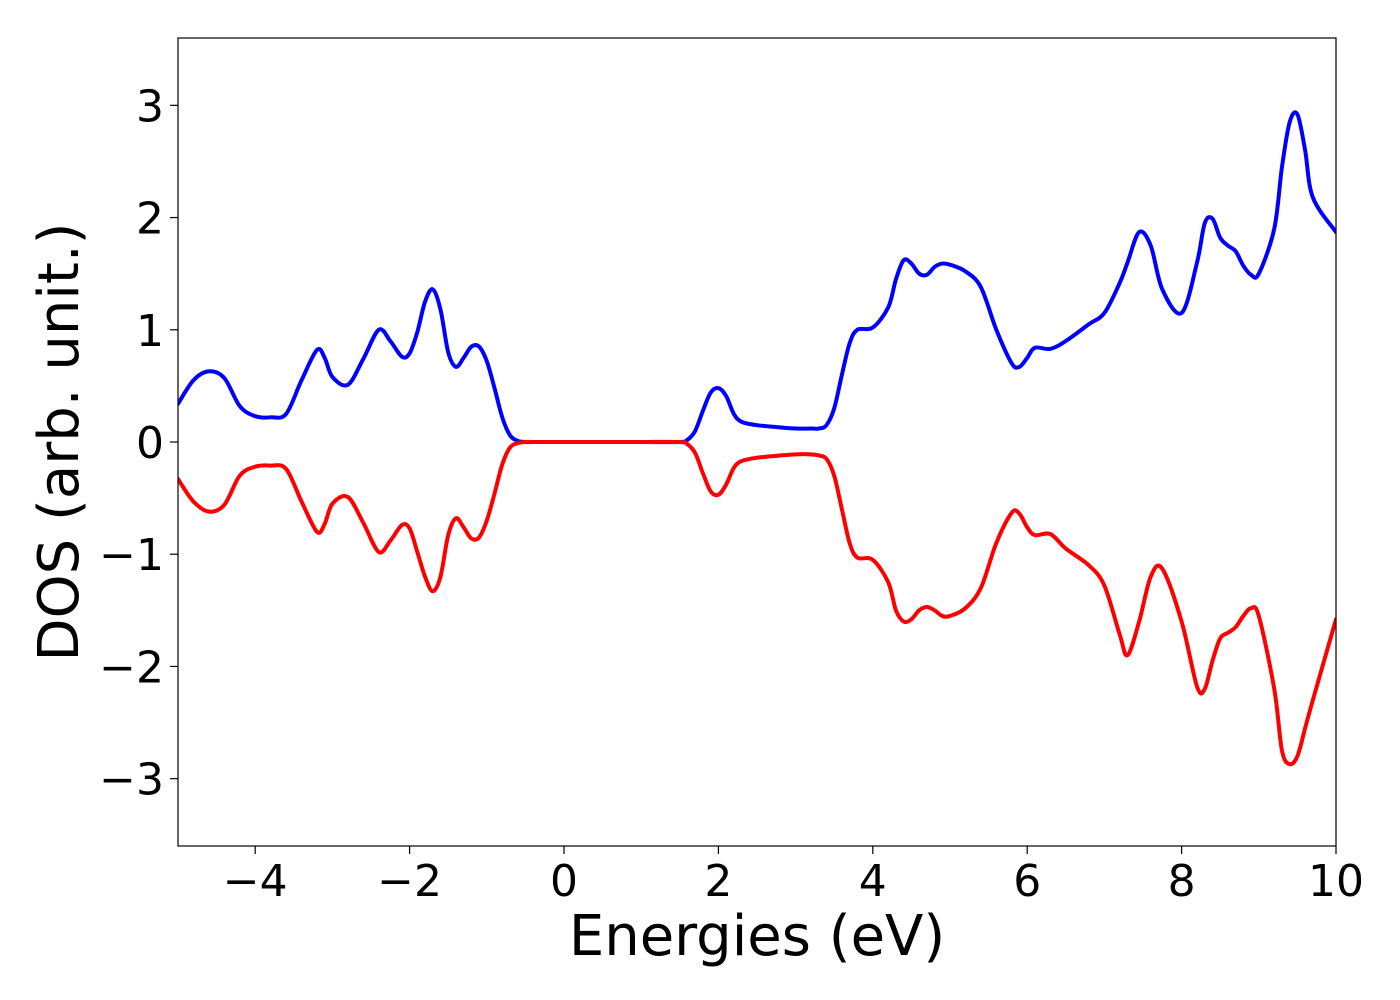  What do you see at coordinates (757, 936) in the screenshot?
I see `x-axis-label: Energies (eV)` at bounding box center [757, 936].